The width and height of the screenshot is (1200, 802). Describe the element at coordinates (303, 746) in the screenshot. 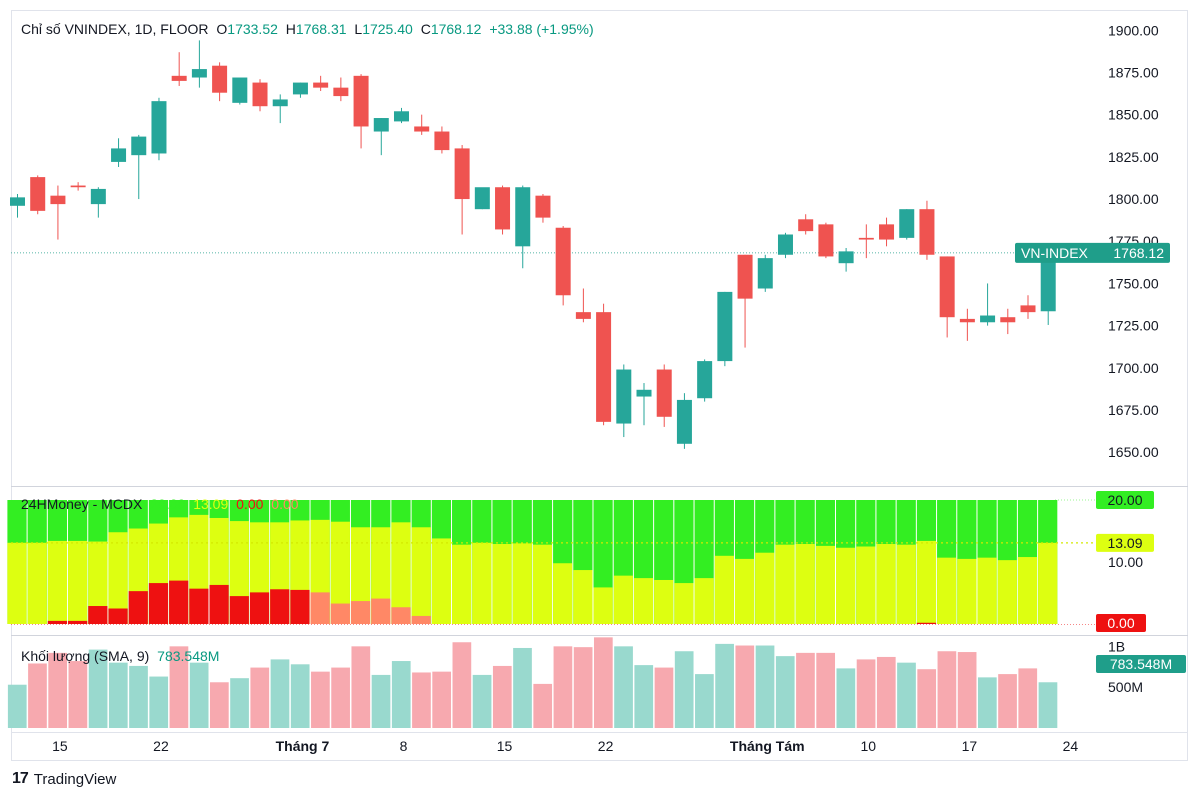

I see `time-tick-label: Tháng 7` at that location.